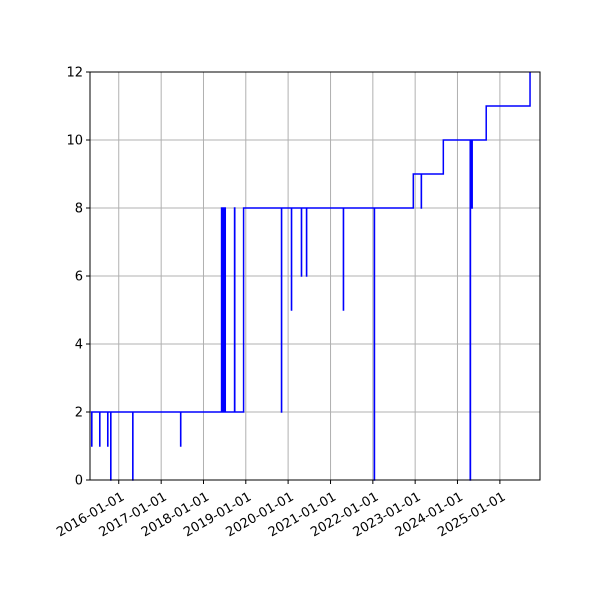  What do you see at coordinates (79, 209) in the screenshot?
I see `y-tick-label: 8` at bounding box center [79, 209].